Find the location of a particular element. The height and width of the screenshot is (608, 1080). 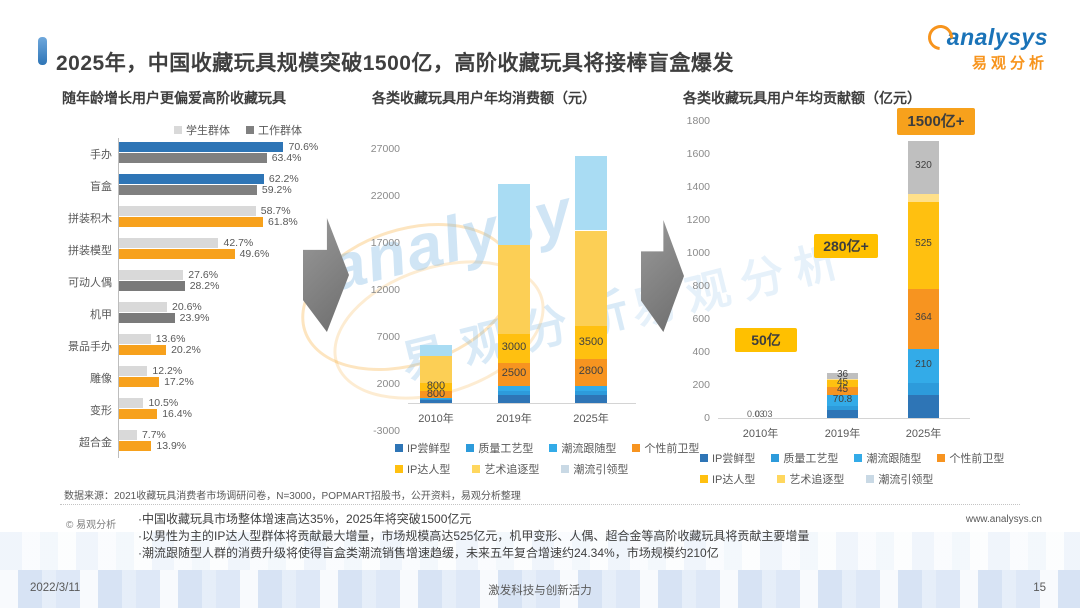

legend-label: 学生群体 is located at coordinates (208, 131).